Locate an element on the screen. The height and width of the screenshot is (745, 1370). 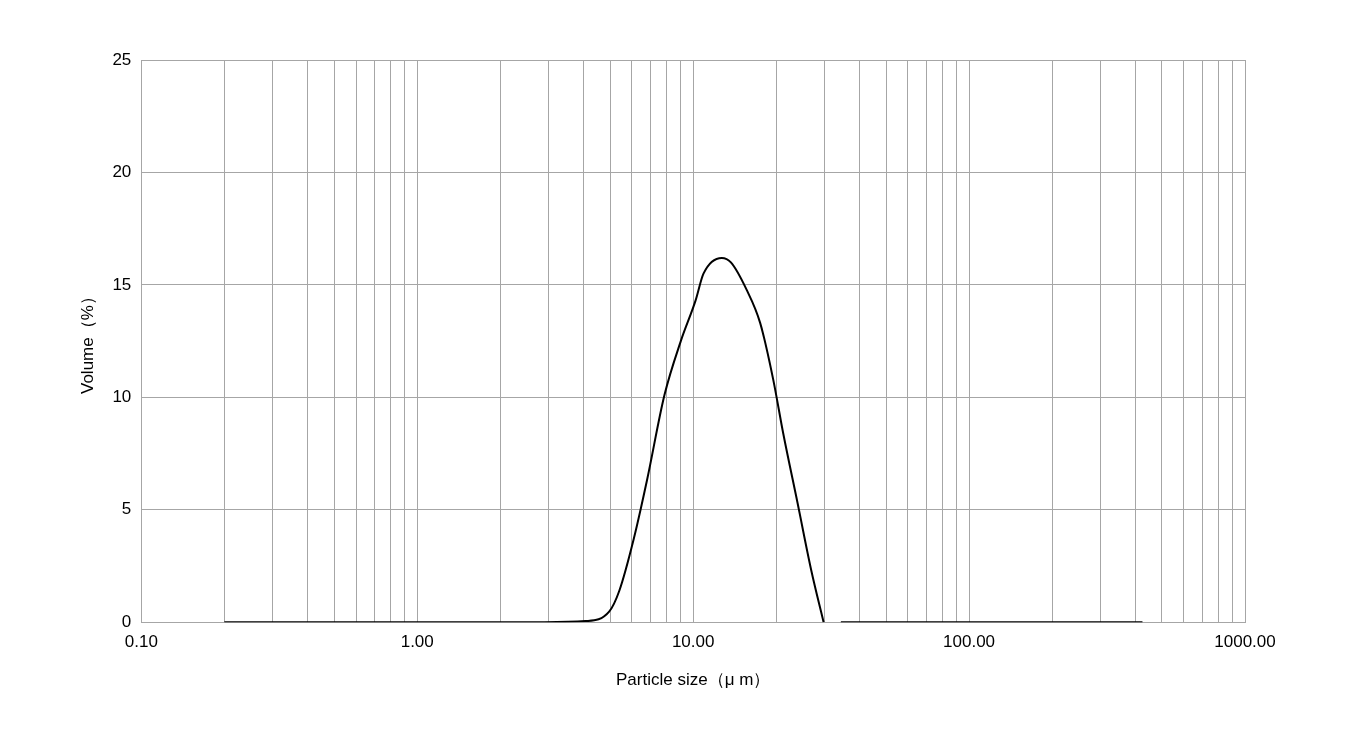
x-axis-title: Particle size（μ m） is located at coordinates (693, 680).